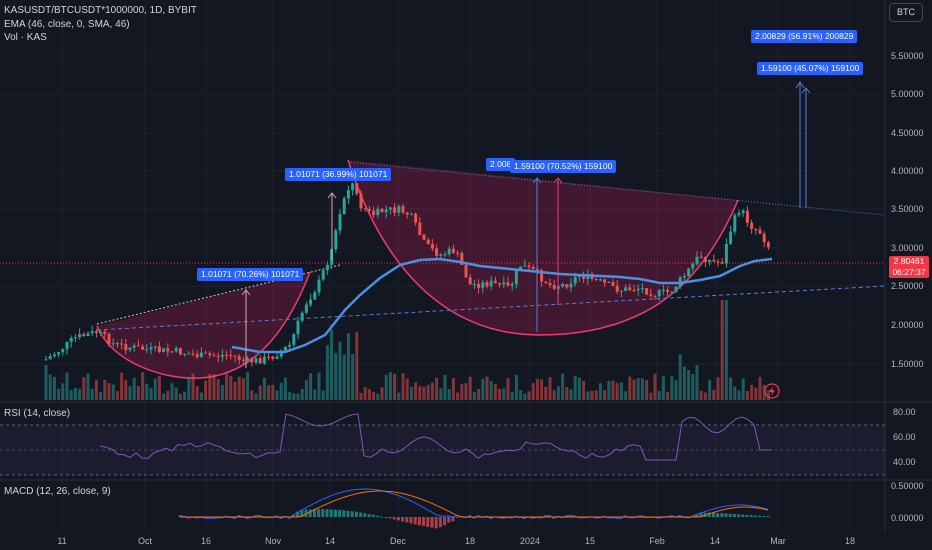 Image resolution: width=932 pixels, height=550 pixels. I want to click on price-axis-label: 4.50000, so click(907, 133).